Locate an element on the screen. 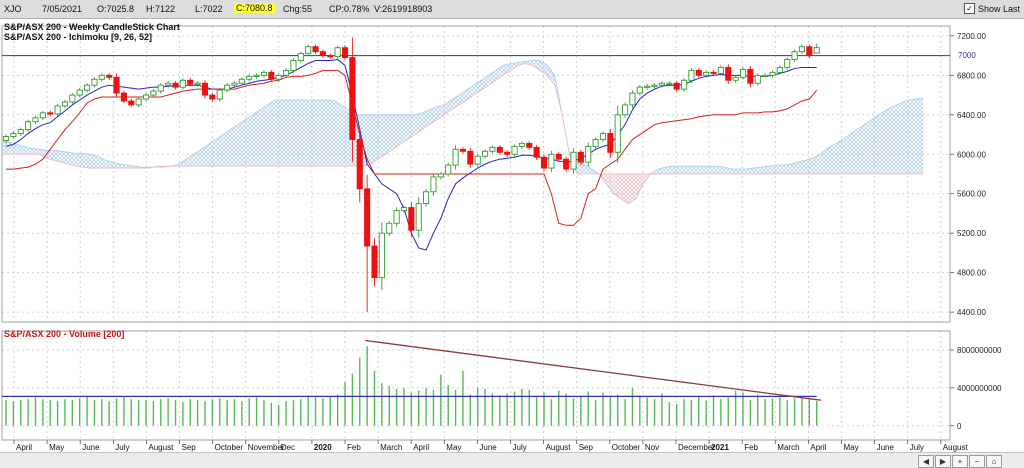 The width and height of the screenshot is (1024, 468). zoom-out-icon: − is located at coordinates (977, 461).